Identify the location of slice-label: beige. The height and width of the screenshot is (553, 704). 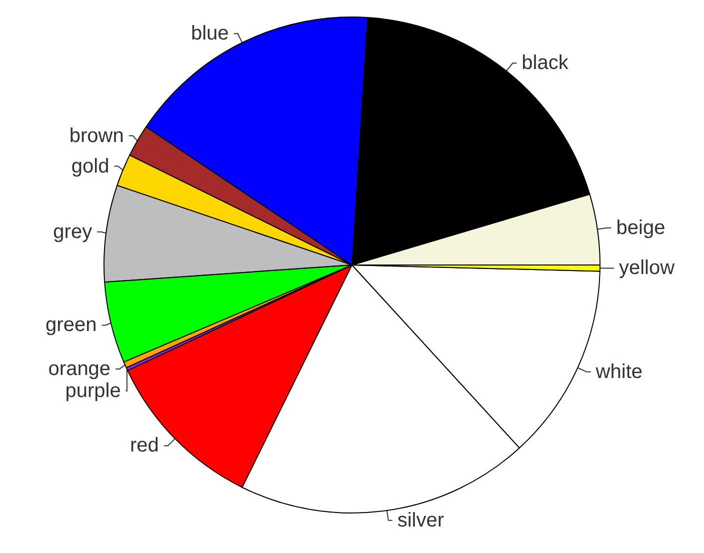
(641, 227).